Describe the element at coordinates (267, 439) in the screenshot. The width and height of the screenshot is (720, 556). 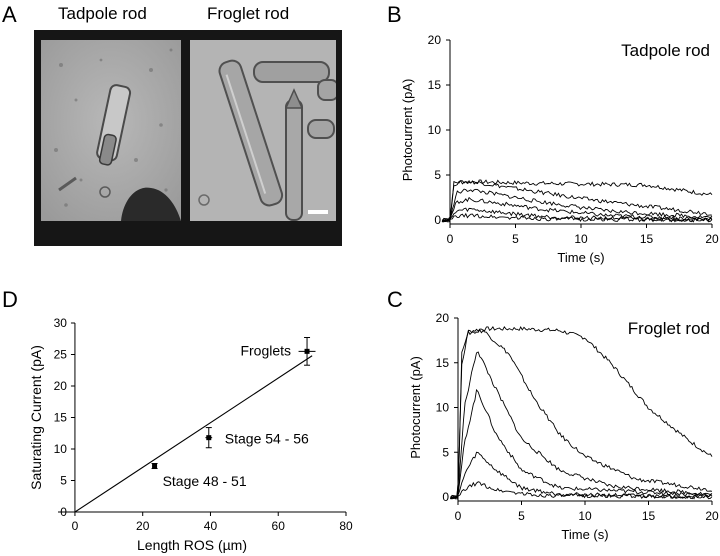
I see `point-label: Stage 54 - 56` at that location.